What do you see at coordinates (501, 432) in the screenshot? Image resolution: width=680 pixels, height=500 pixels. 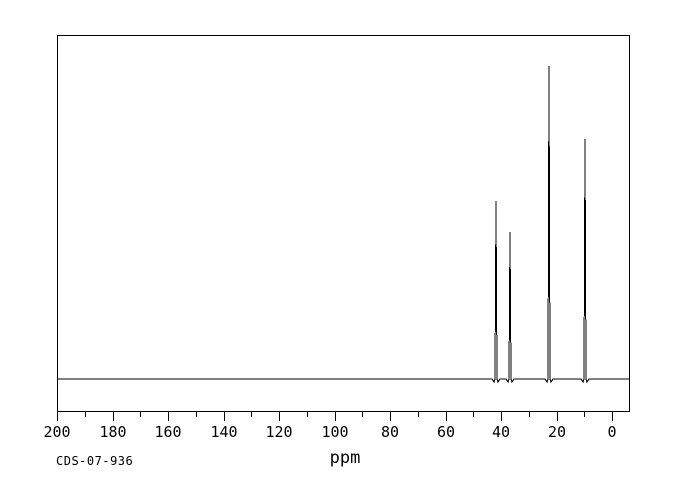 I see `x-axis-tick-label: 40` at bounding box center [501, 432].